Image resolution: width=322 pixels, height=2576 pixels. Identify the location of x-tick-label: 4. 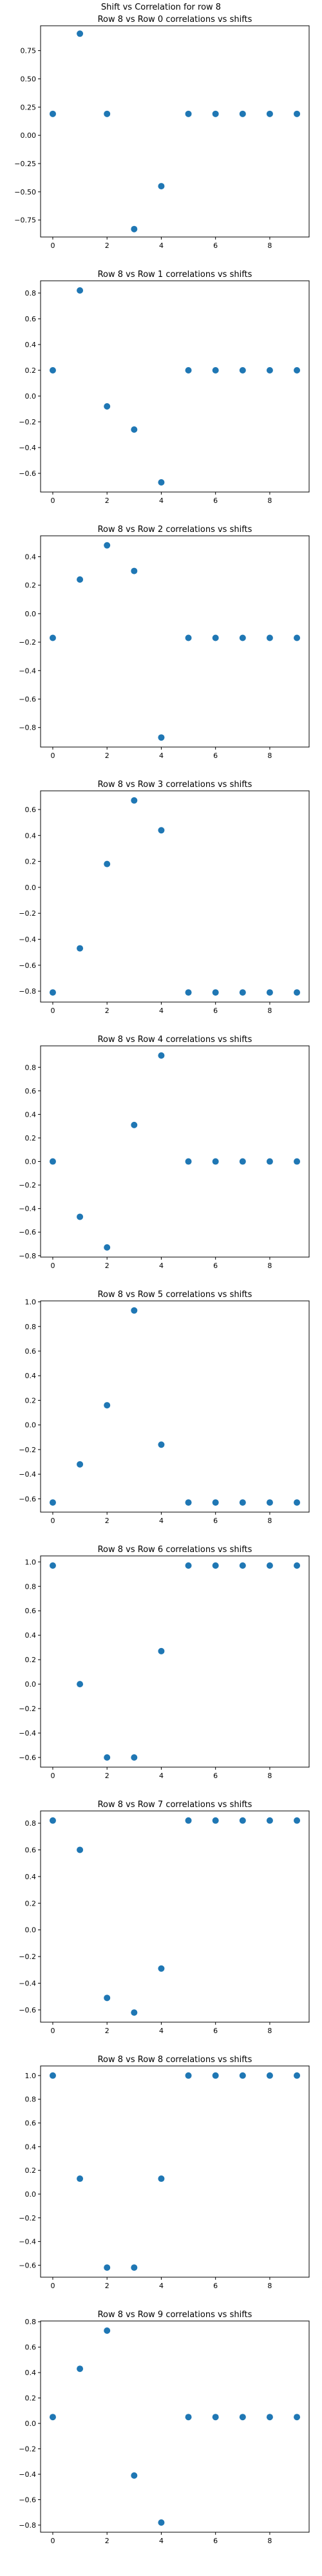
(161, 501).